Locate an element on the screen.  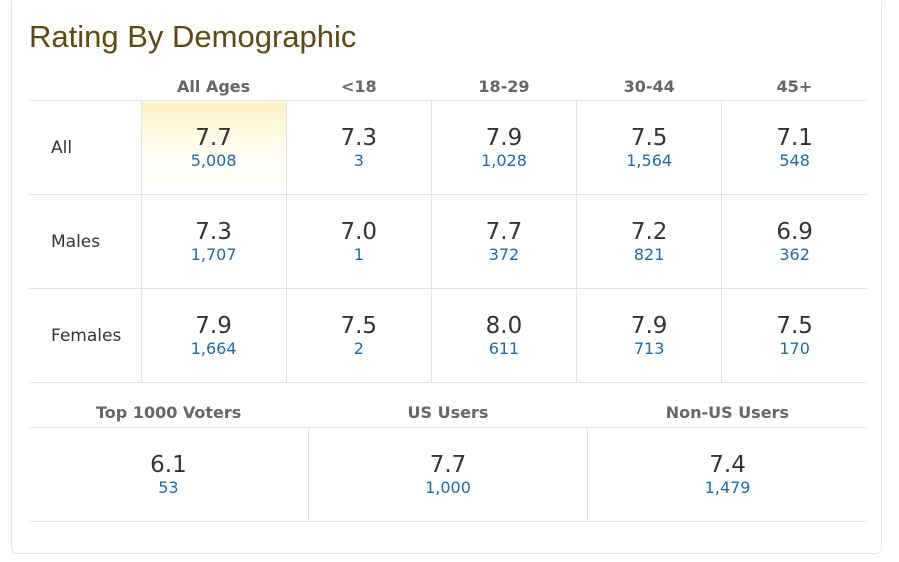
vote-count-link: 1,707 is located at coordinates (213, 254).